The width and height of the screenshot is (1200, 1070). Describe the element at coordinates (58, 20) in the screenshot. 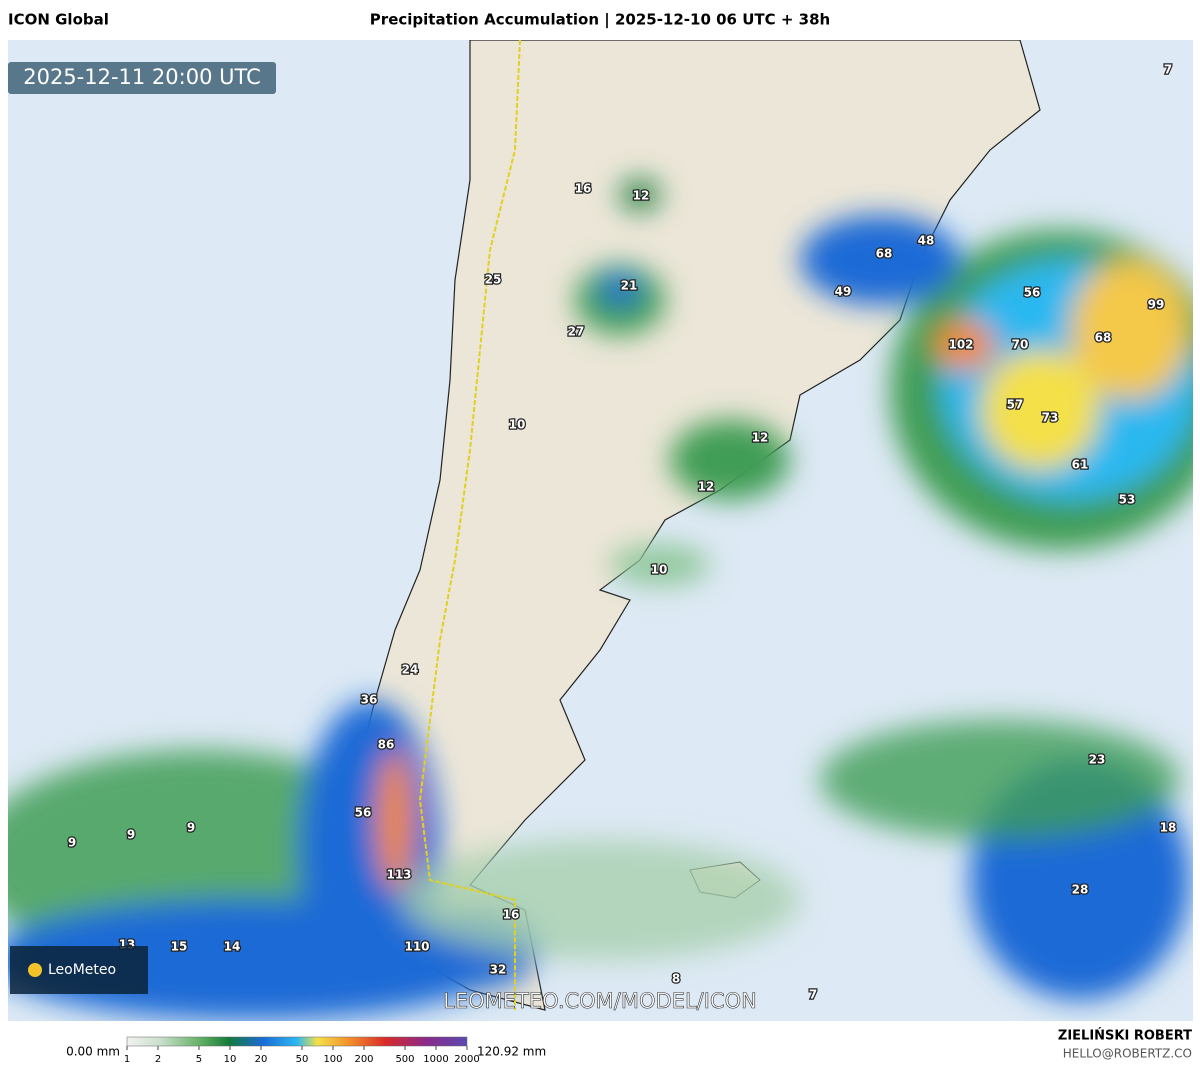

I see `model-name: ICON Global` at that location.